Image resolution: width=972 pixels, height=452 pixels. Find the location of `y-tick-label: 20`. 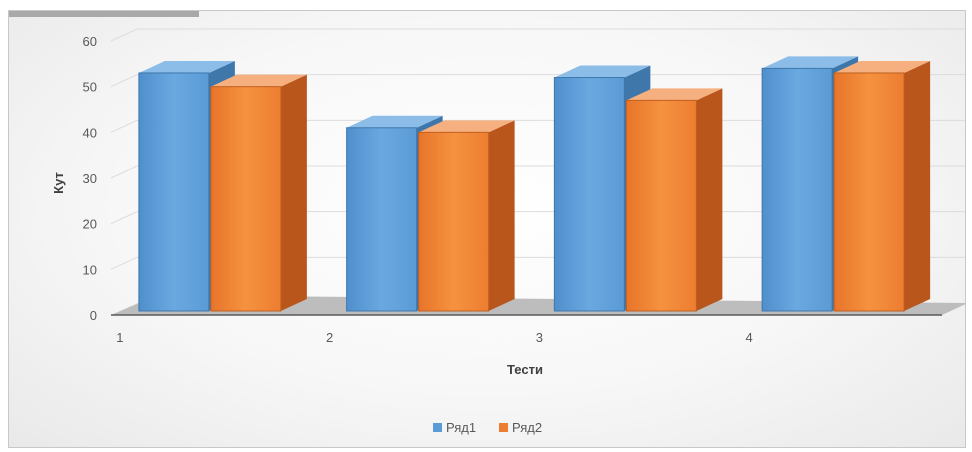

y-tick-label: 20 is located at coordinates (90, 224).